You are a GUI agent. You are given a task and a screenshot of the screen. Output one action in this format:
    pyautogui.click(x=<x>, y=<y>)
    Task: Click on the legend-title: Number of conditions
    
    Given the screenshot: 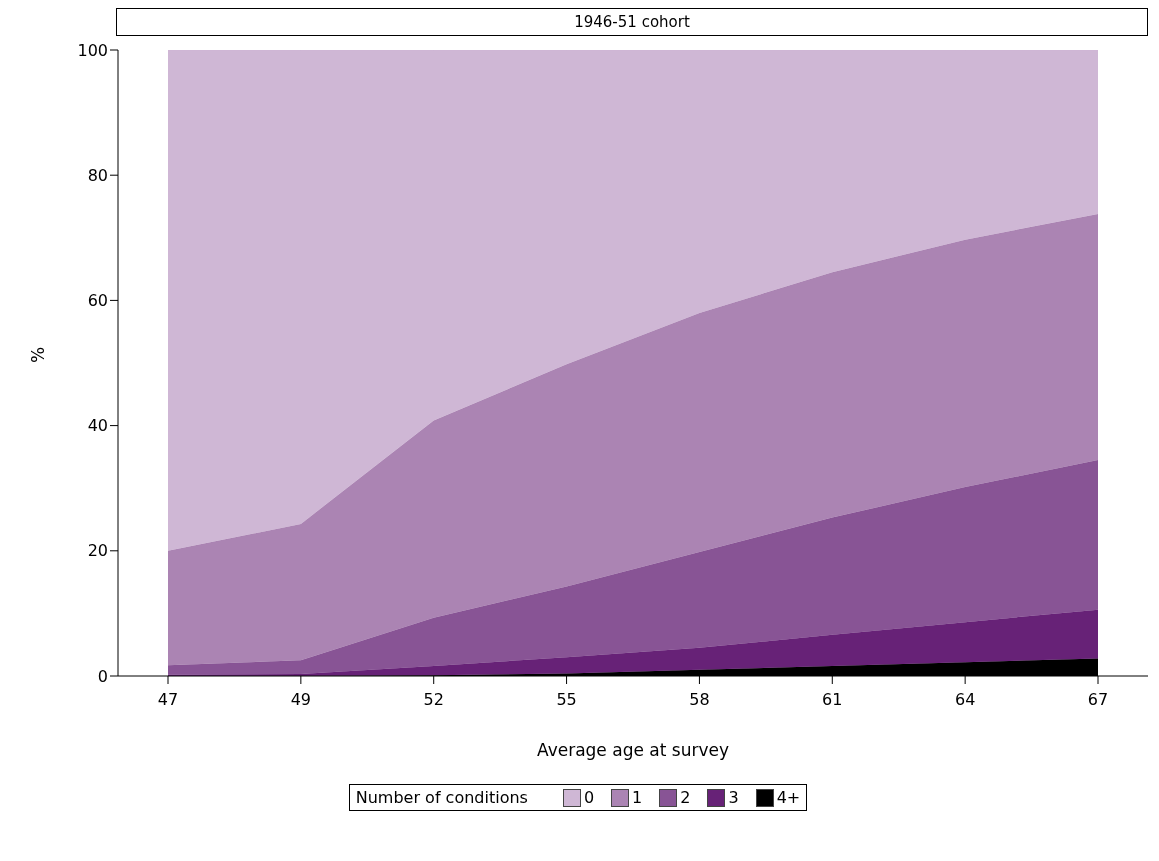 What is the action you would take?
    pyautogui.click(x=441, y=797)
    